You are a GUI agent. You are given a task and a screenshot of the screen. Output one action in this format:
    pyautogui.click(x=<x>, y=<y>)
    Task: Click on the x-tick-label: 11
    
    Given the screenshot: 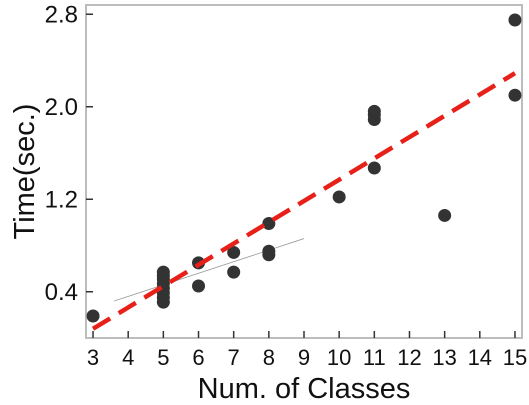 What is the action you would take?
    pyautogui.click(x=374, y=357)
    